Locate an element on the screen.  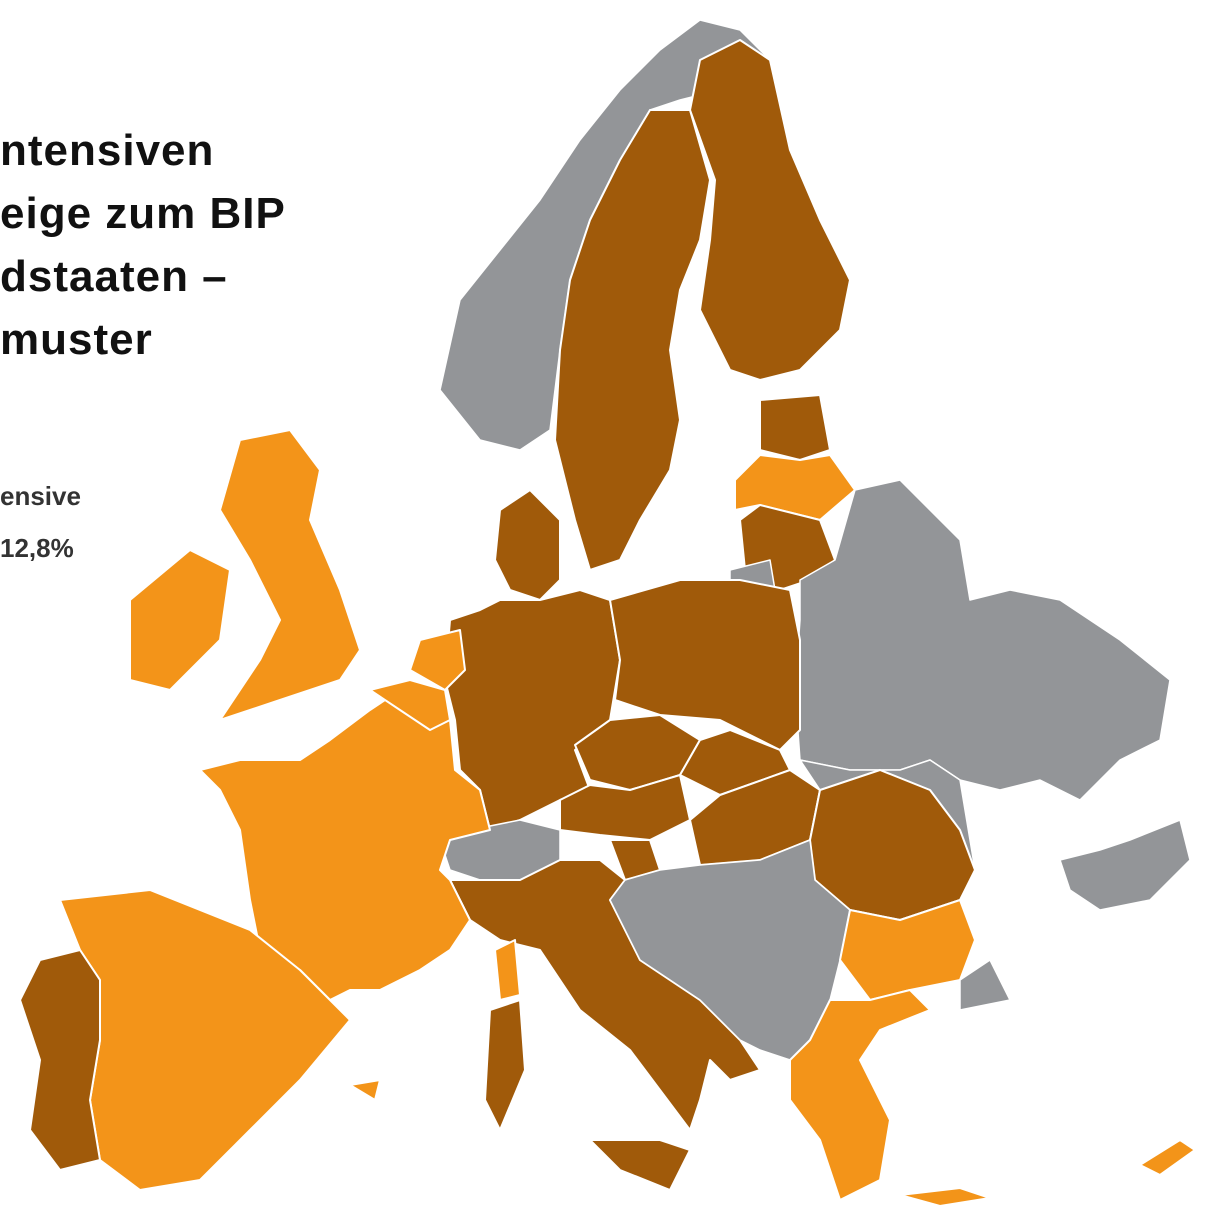
title-line: dstaaten – is located at coordinates (114, 276).